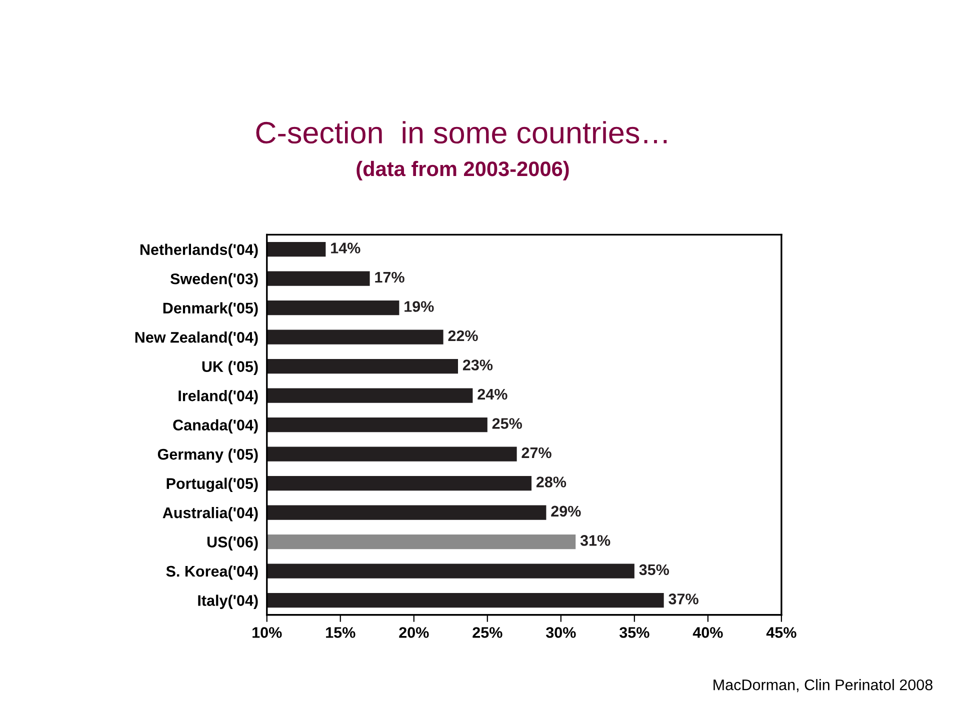 This screenshot has width=960, height=720. Describe the element at coordinates (654, 570) in the screenshot. I see `data-label: 35%` at that location.